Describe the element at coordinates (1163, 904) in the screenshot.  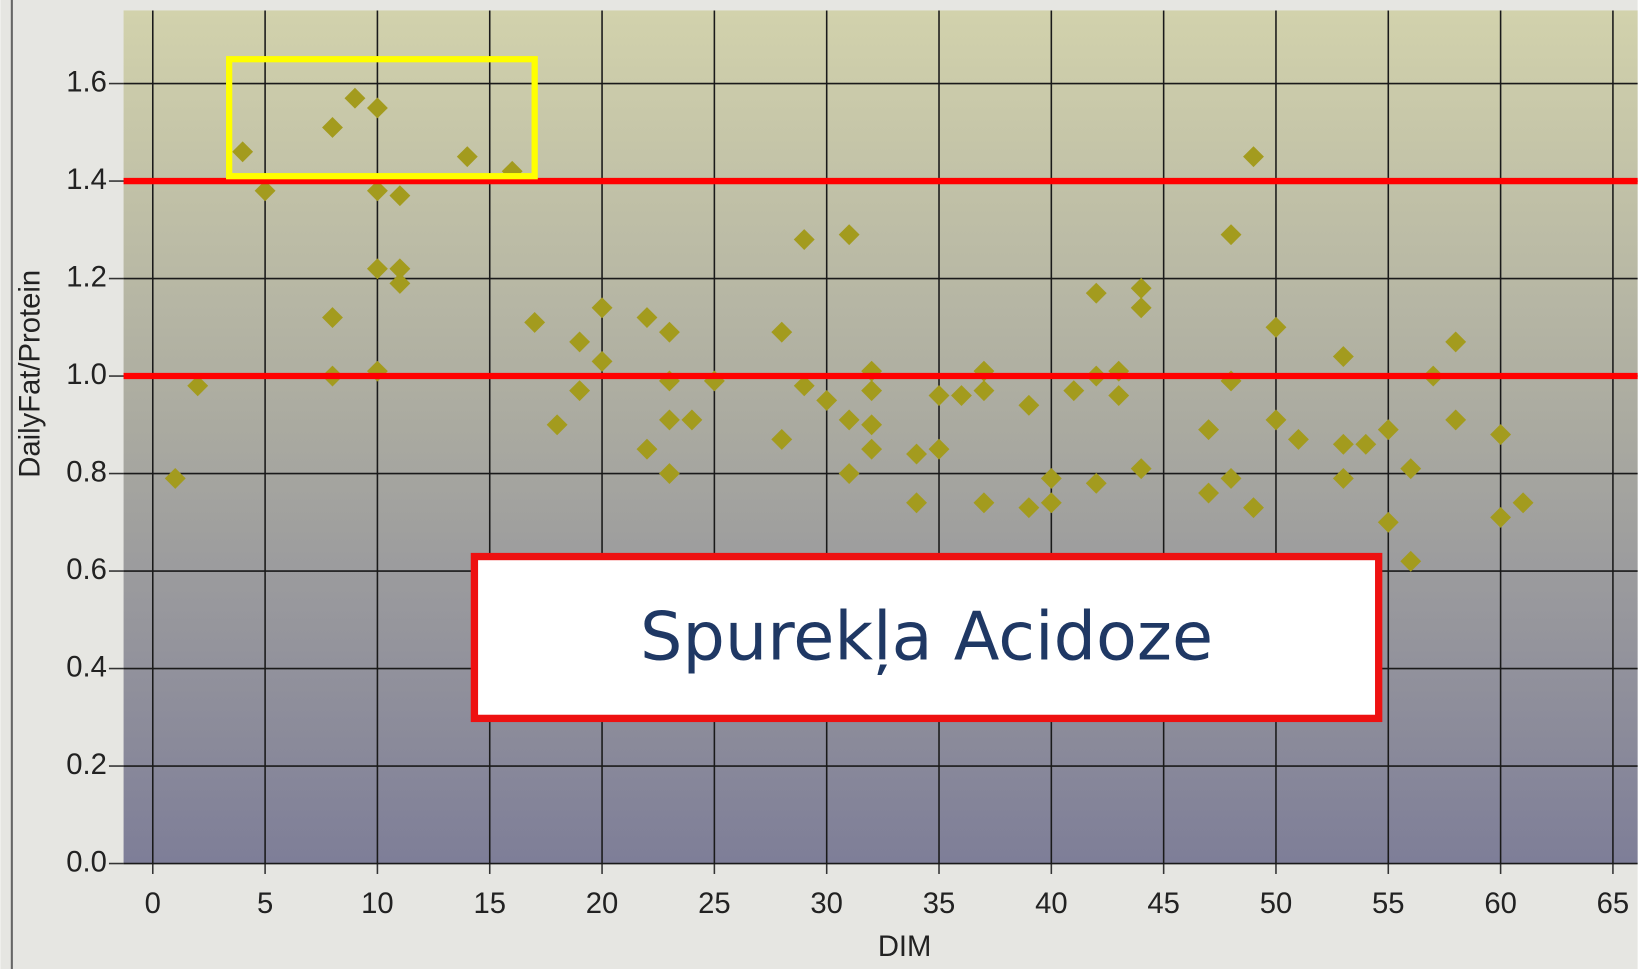
I see `x-tick-label: 45` at that location.